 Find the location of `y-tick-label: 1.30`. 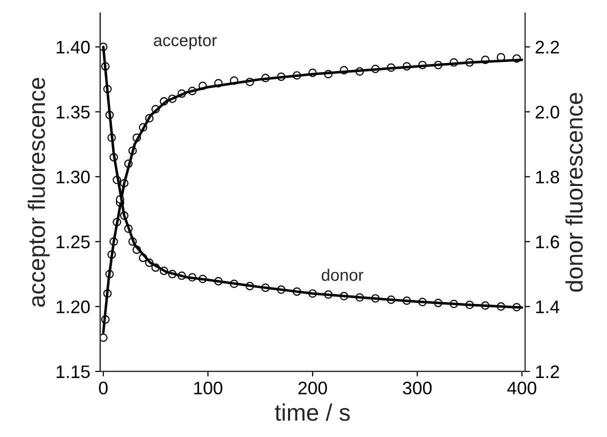

y-tick-label: 1.30 is located at coordinates (73, 177).